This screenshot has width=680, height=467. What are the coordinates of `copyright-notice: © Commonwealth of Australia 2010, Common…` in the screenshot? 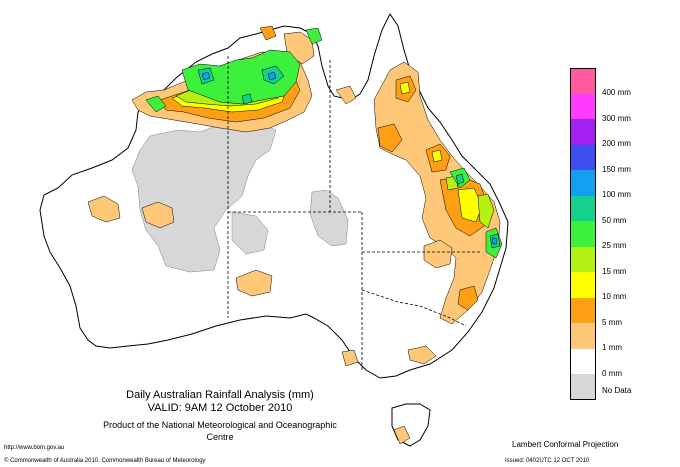 It's located at (105, 461).